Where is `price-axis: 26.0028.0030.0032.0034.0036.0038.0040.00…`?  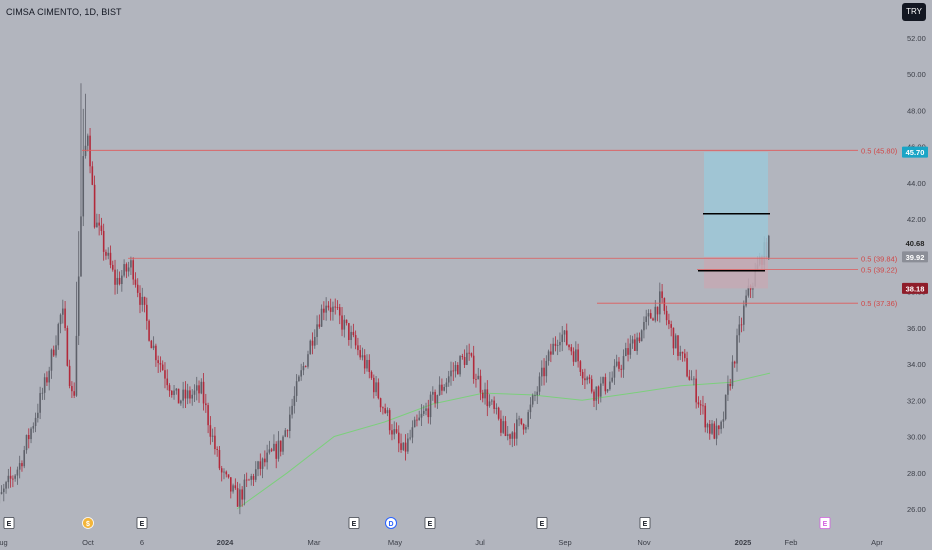 price-axis: 26.0028.0030.0032.0034.0036.0038.0040.00… is located at coordinates (916, 274).